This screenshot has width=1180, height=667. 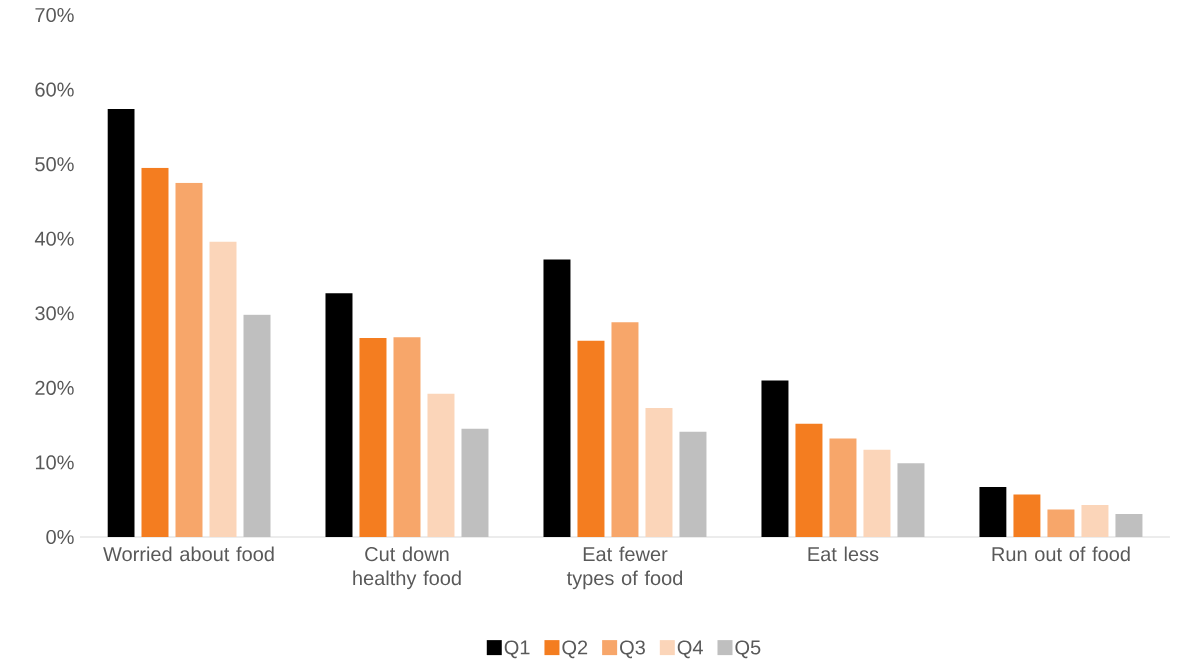 I want to click on legend-label: Q4, so click(x=690, y=649).